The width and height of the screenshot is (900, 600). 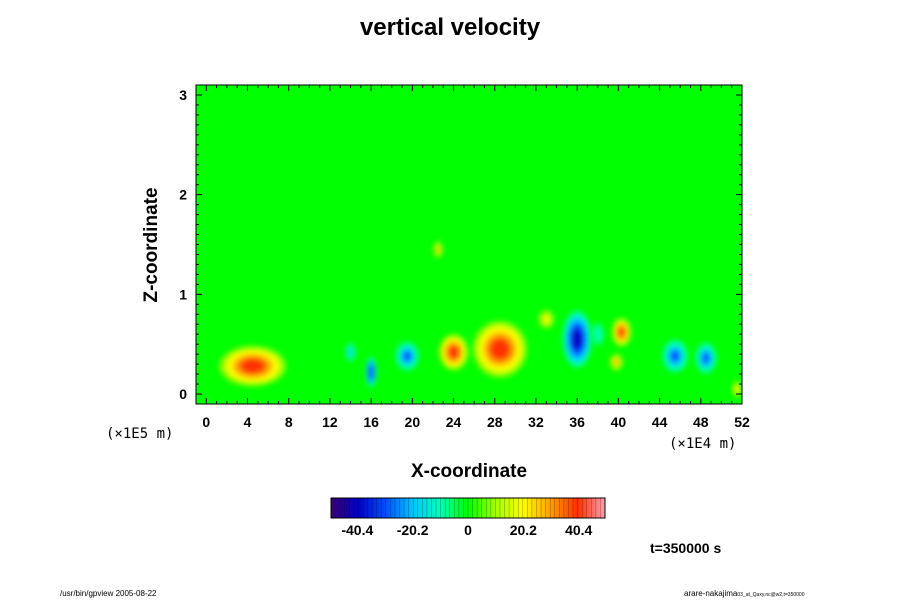 I want to click on colorbar-segments, so click(x=468, y=508).